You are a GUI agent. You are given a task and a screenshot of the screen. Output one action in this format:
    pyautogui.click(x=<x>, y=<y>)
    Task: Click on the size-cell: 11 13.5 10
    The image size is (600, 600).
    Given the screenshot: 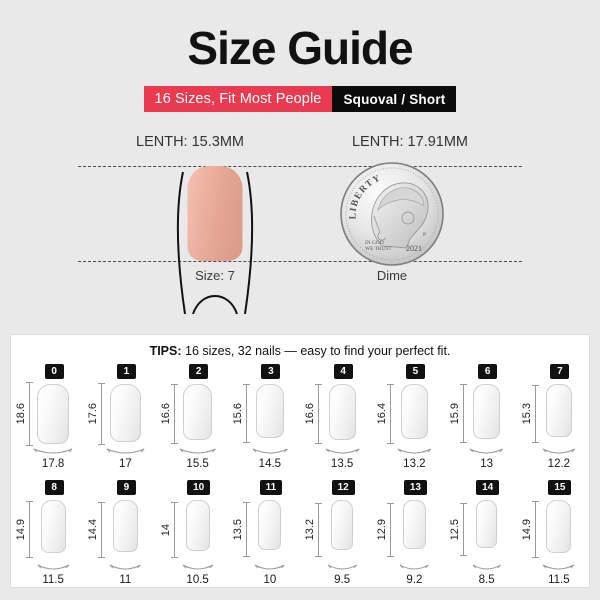 What is the action you would take?
    pyautogui.click(x=264, y=533)
    